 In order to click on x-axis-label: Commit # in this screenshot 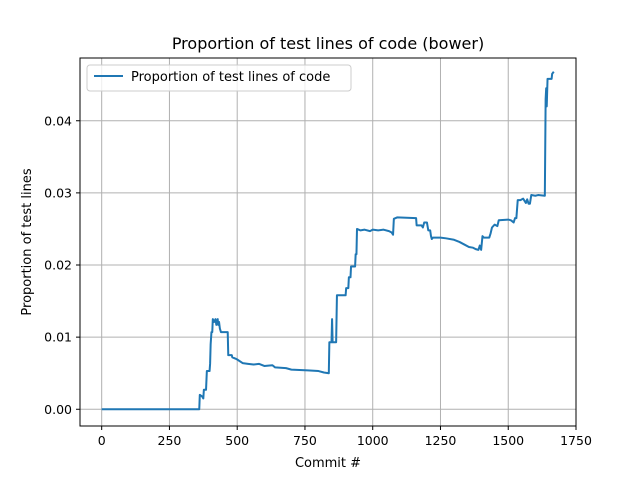, I will do `click(328, 463)`.